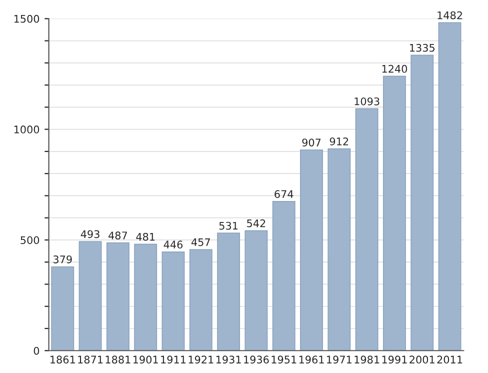 The image size is (488, 373). I want to click on x-tick-label: 1991, so click(394, 360).